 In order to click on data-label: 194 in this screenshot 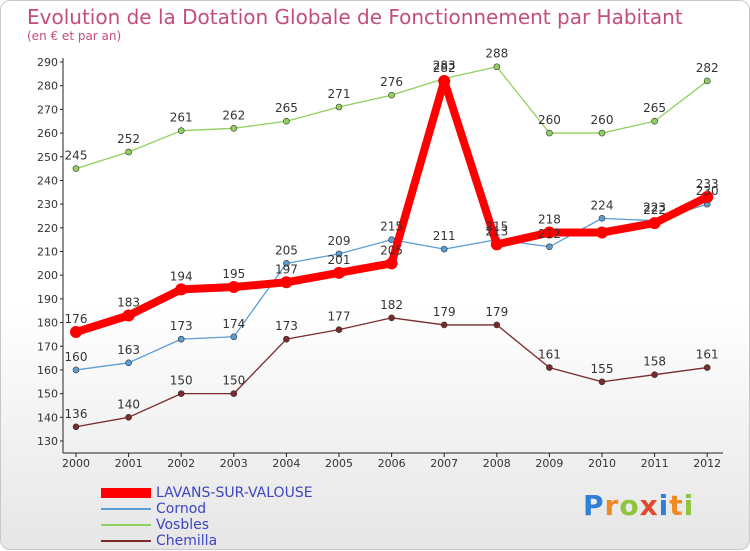, I will do `click(181, 276)`.